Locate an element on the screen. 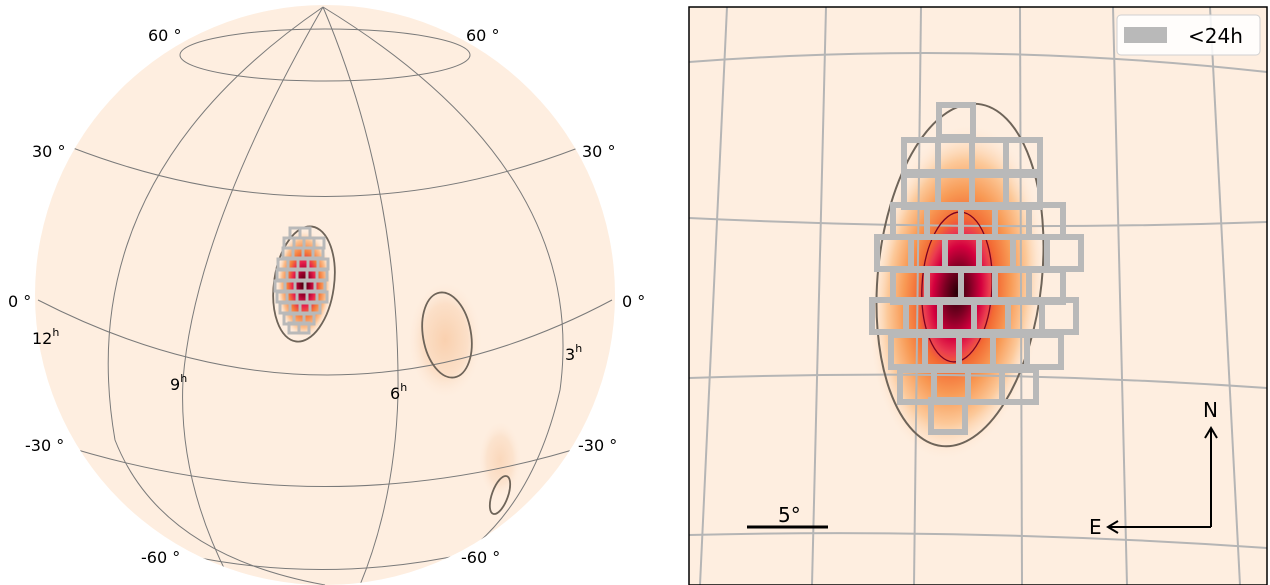 The height and width of the screenshot is (585, 1270). meridian-9h is located at coordinates (253, 293).